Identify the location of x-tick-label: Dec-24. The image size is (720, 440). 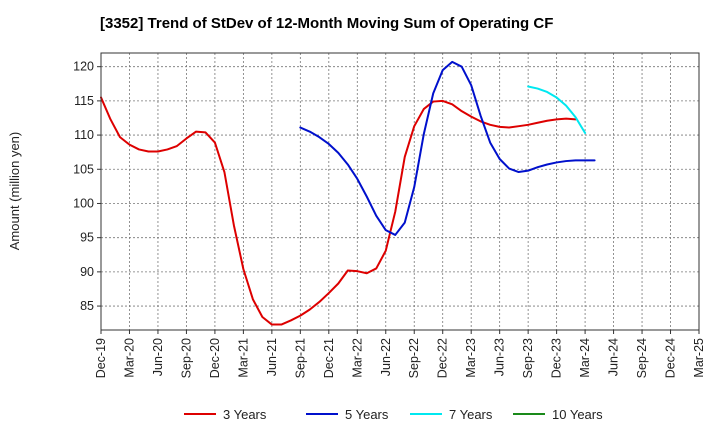
(671, 358).